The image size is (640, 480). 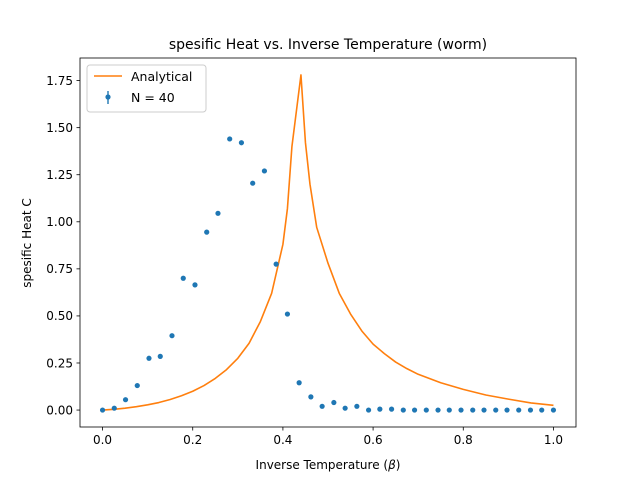 What do you see at coordinates (282, 440) in the screenshot?
I see `x-tick-label: 0.4` at bounding box center [282, 440].